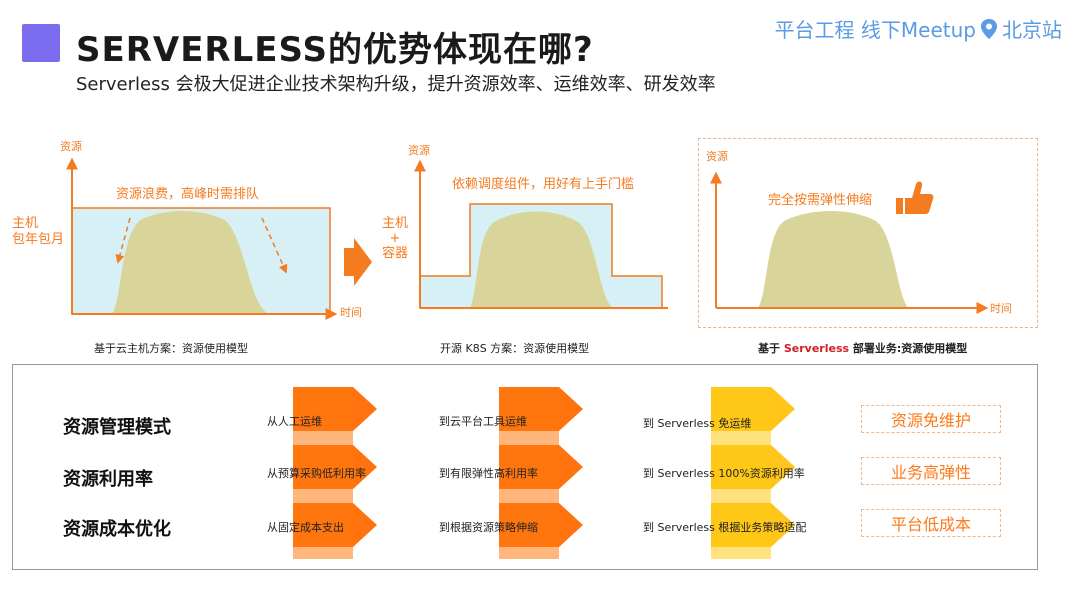  I want to click on diagram-cloud-host: 资源 时间 资源浪费，高峰时需排队, so click(211, 229).